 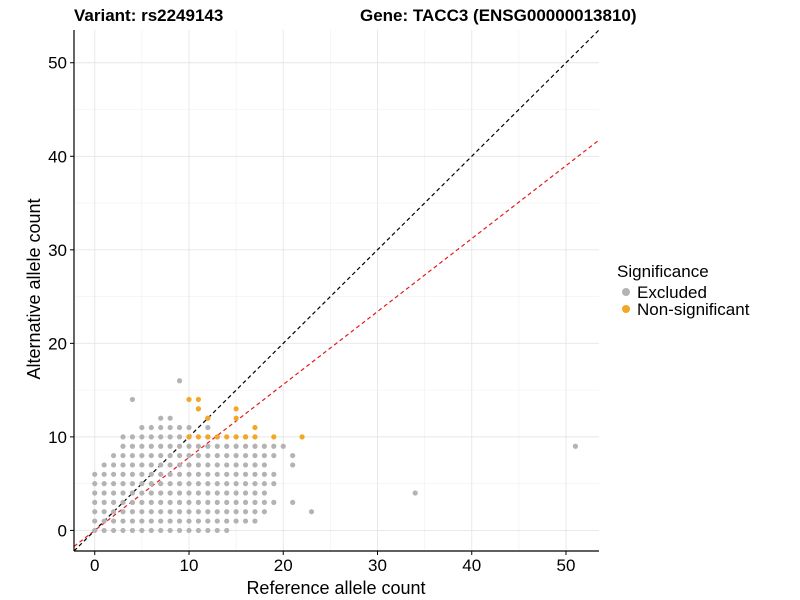 What do you see at coordinates (57, 437) in the screenshot?
I see `y-tick-label-1: 10` at bounding box center [57, 437].